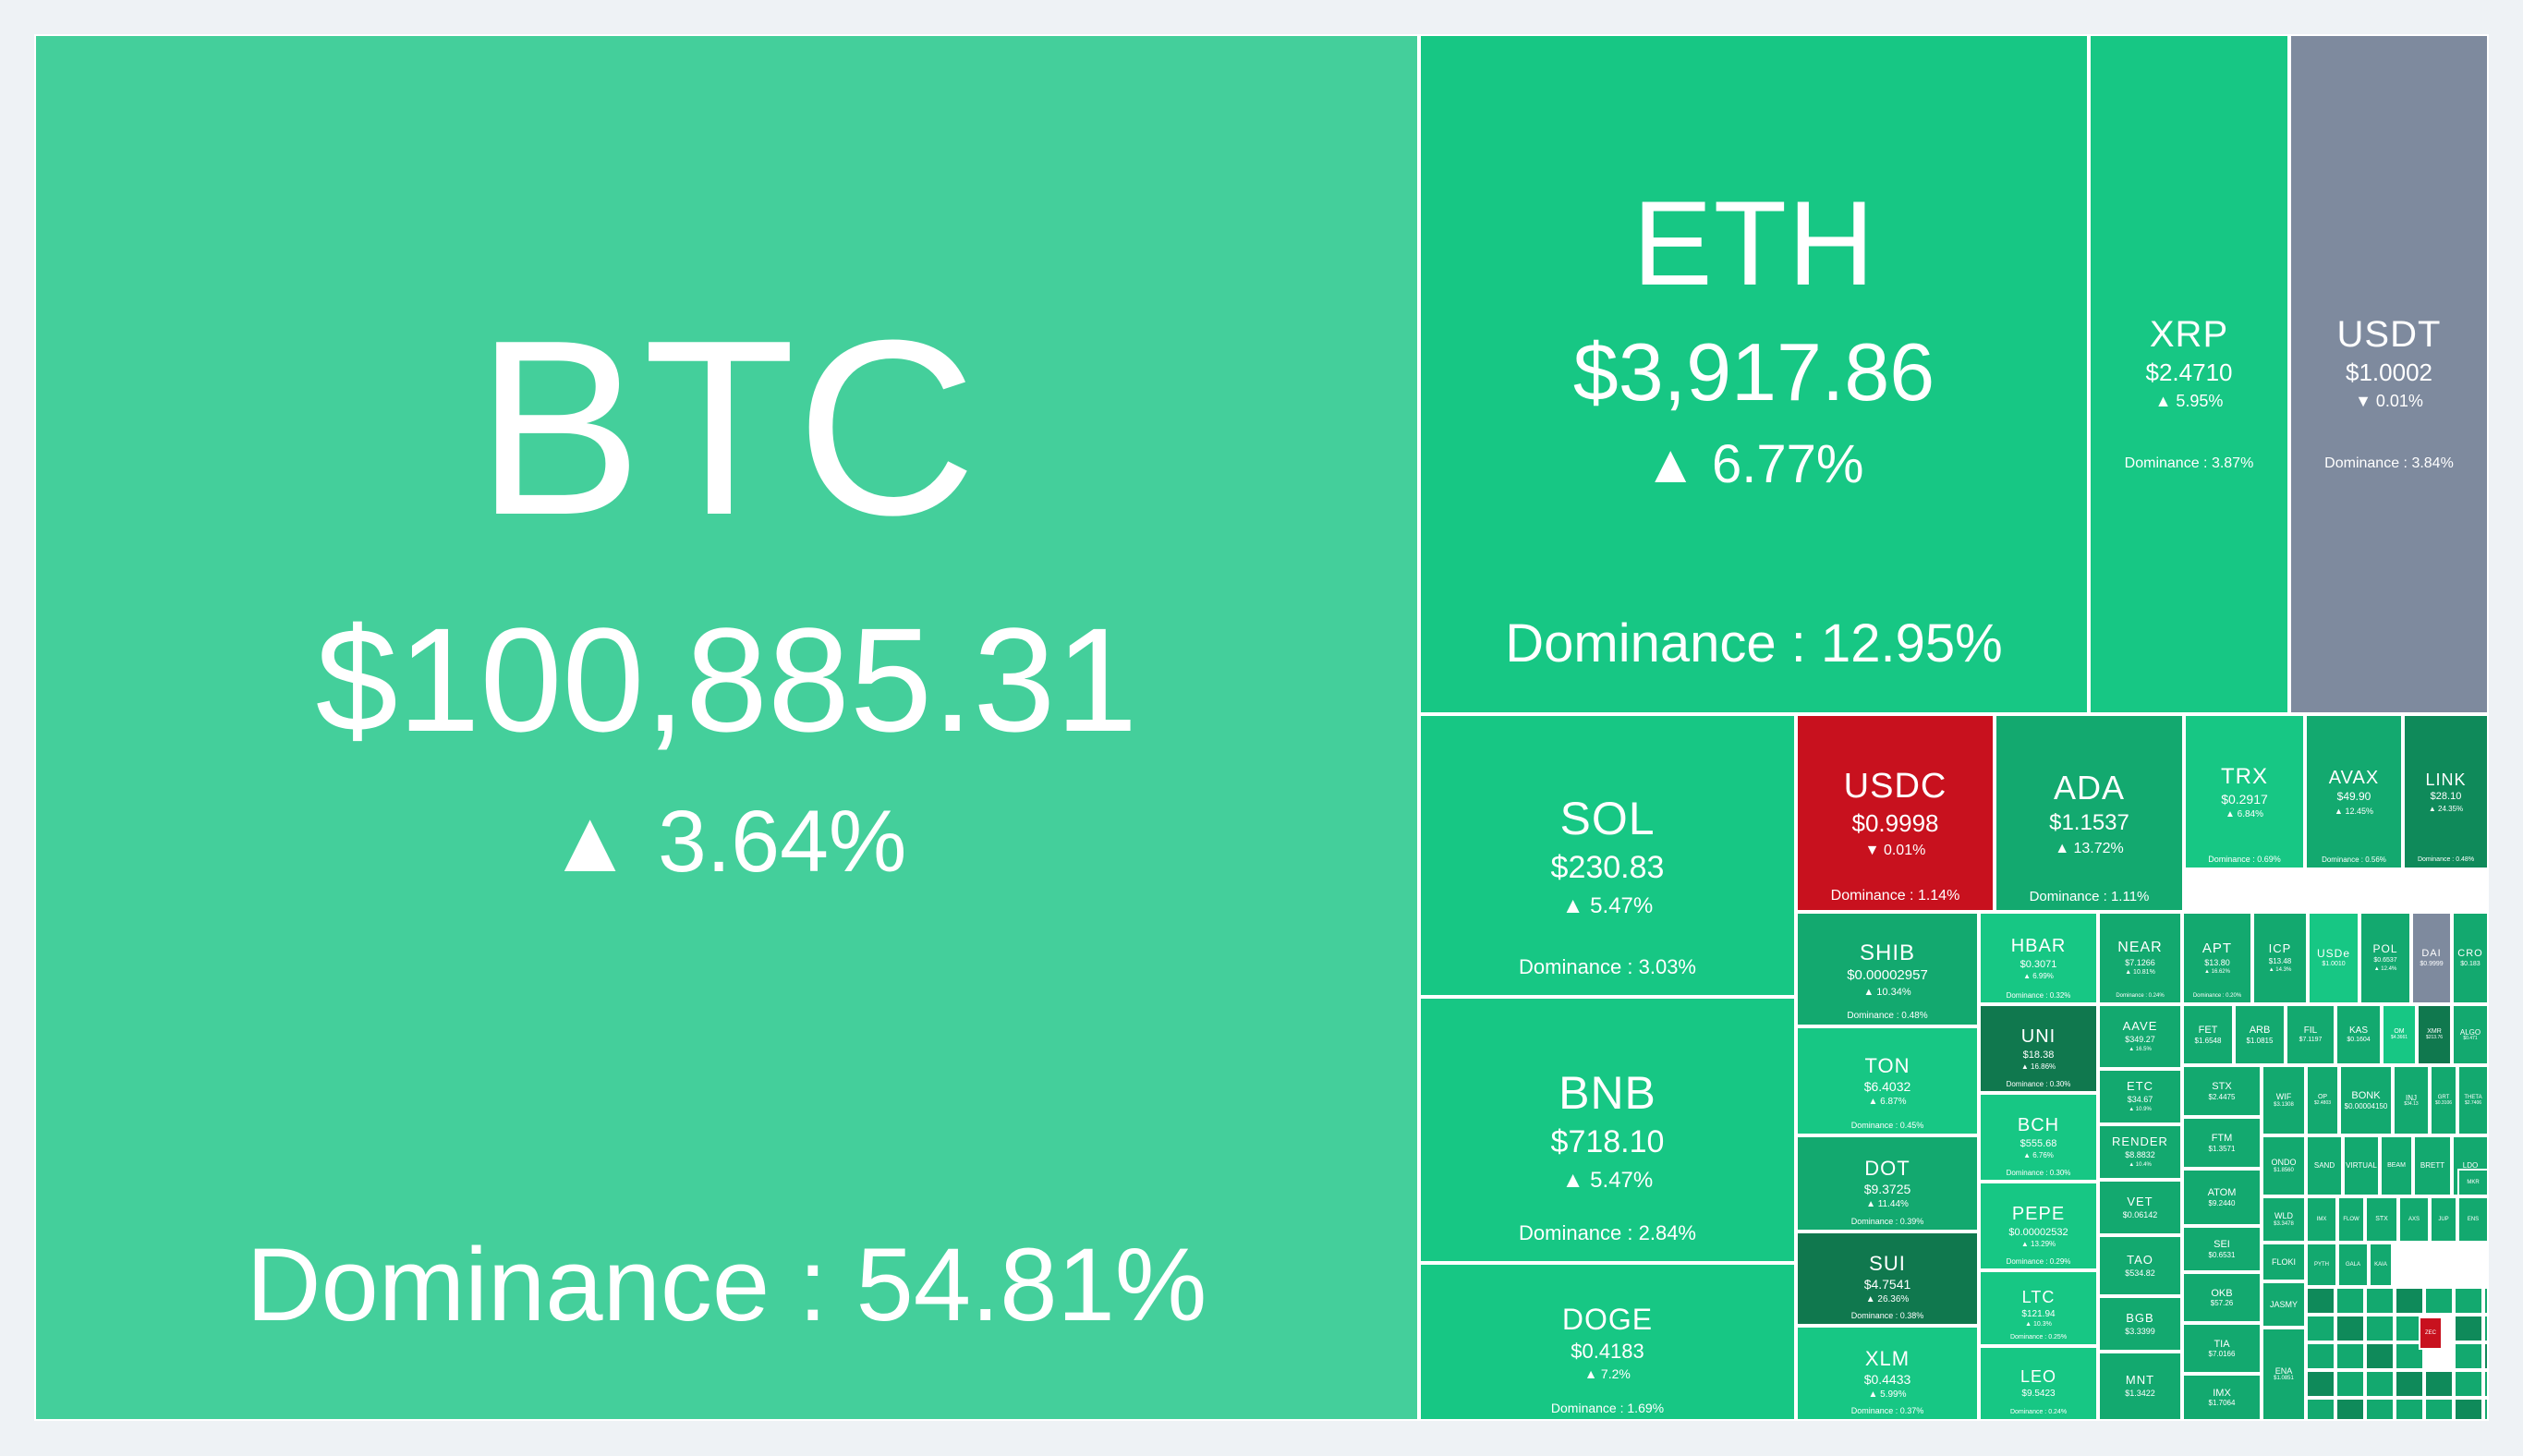 This screenshot has width=2523, height=1456. I want to click on coin-tile-grt: GRT $0.3106, so click(2443, 1100).